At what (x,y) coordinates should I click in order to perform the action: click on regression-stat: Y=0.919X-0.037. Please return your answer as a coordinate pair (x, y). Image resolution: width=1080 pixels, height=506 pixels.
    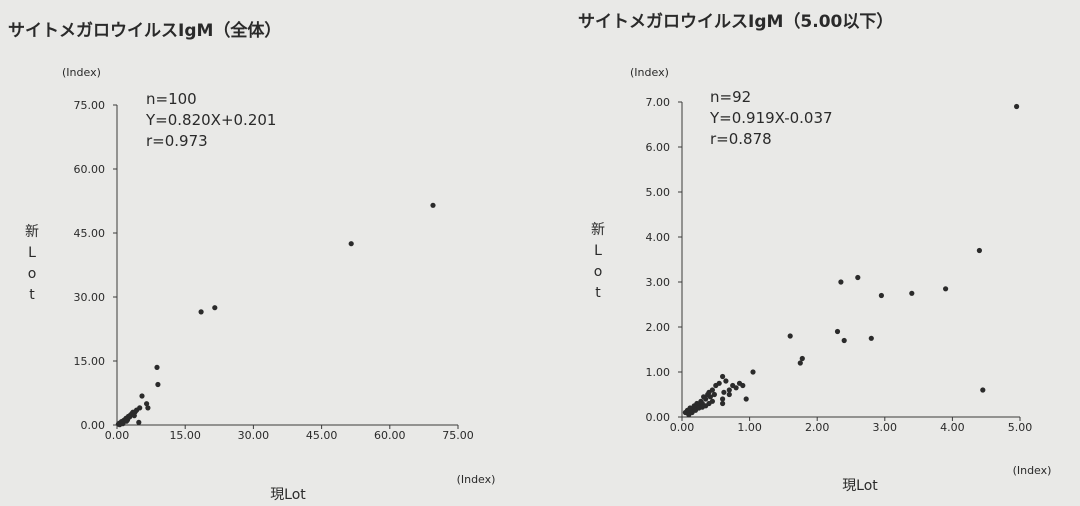
    Looking at the image, I should click on (771, 118).